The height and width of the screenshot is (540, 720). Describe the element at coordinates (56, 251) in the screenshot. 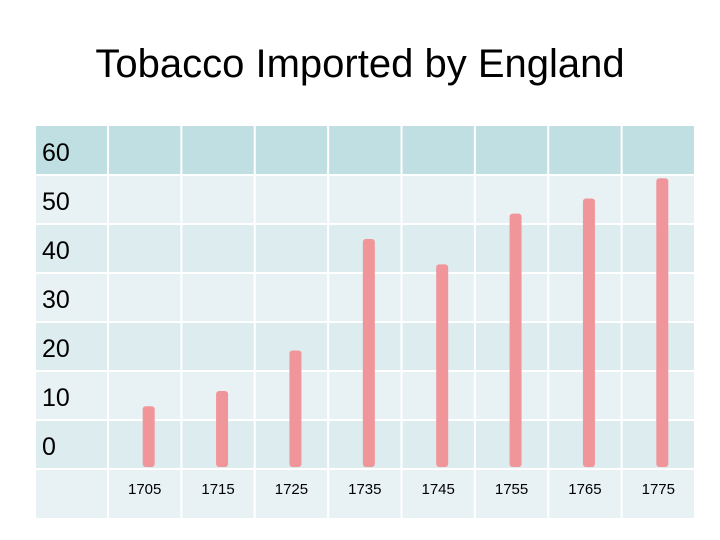

I see `y-tick-label: 40` at that location.